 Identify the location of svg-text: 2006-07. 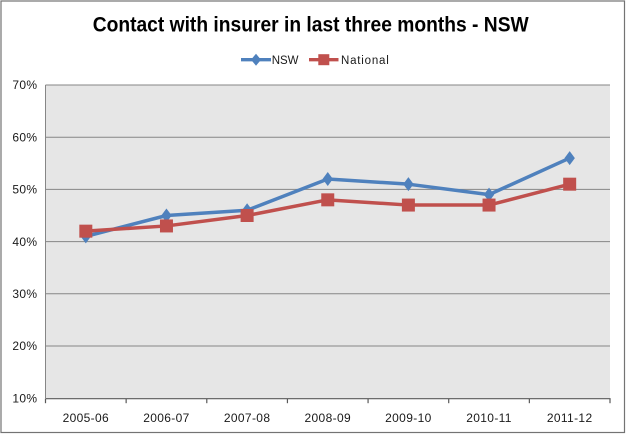
(166, 418).